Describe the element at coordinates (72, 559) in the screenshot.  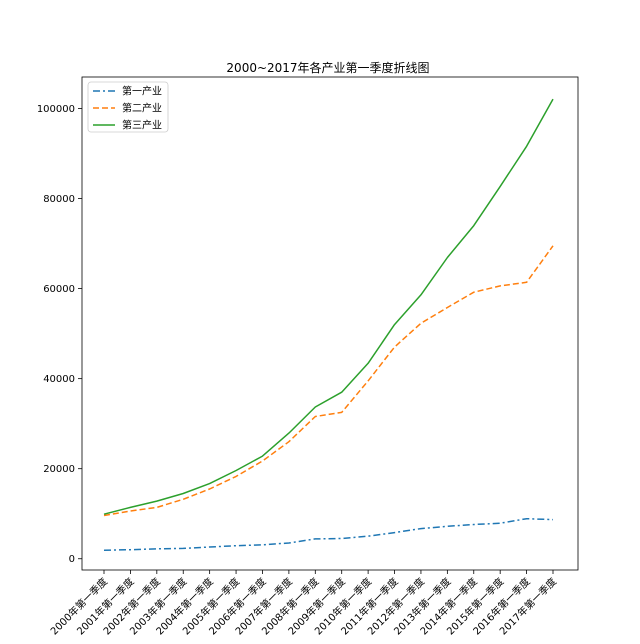
I see `y-tick-label: 0` at that location.